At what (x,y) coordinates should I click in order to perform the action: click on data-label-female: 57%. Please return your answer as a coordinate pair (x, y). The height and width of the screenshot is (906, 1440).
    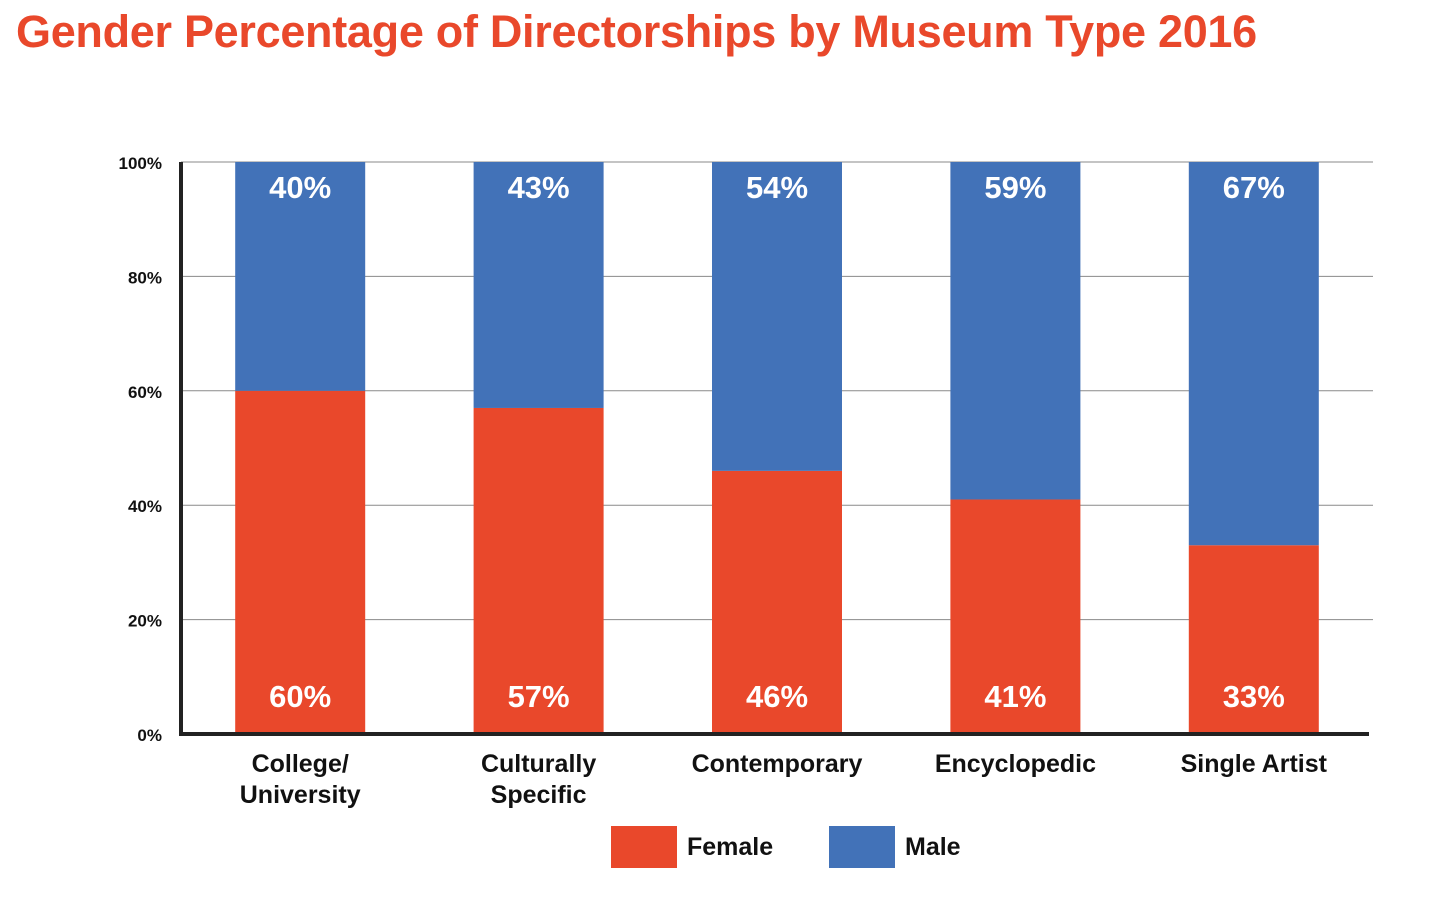
    Looking at the image, I should click on (539, 696).